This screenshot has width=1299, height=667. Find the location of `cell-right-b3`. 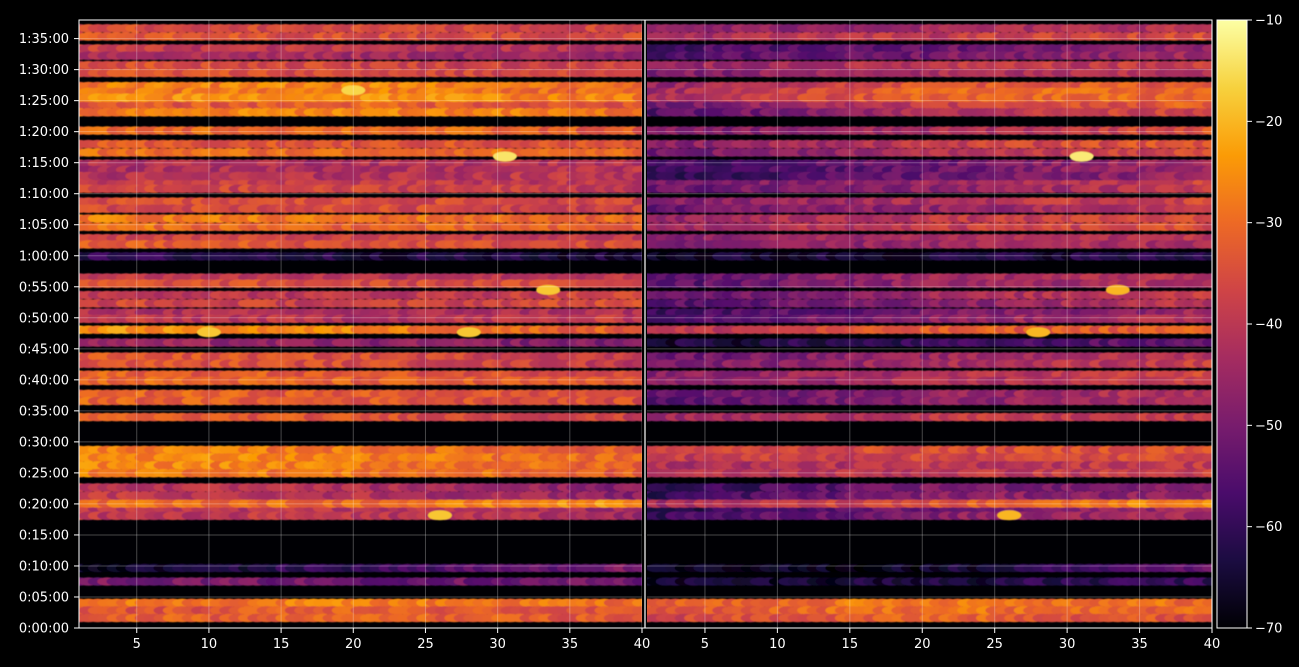

cell-right-b3 is located at coordinates (1207, 516).